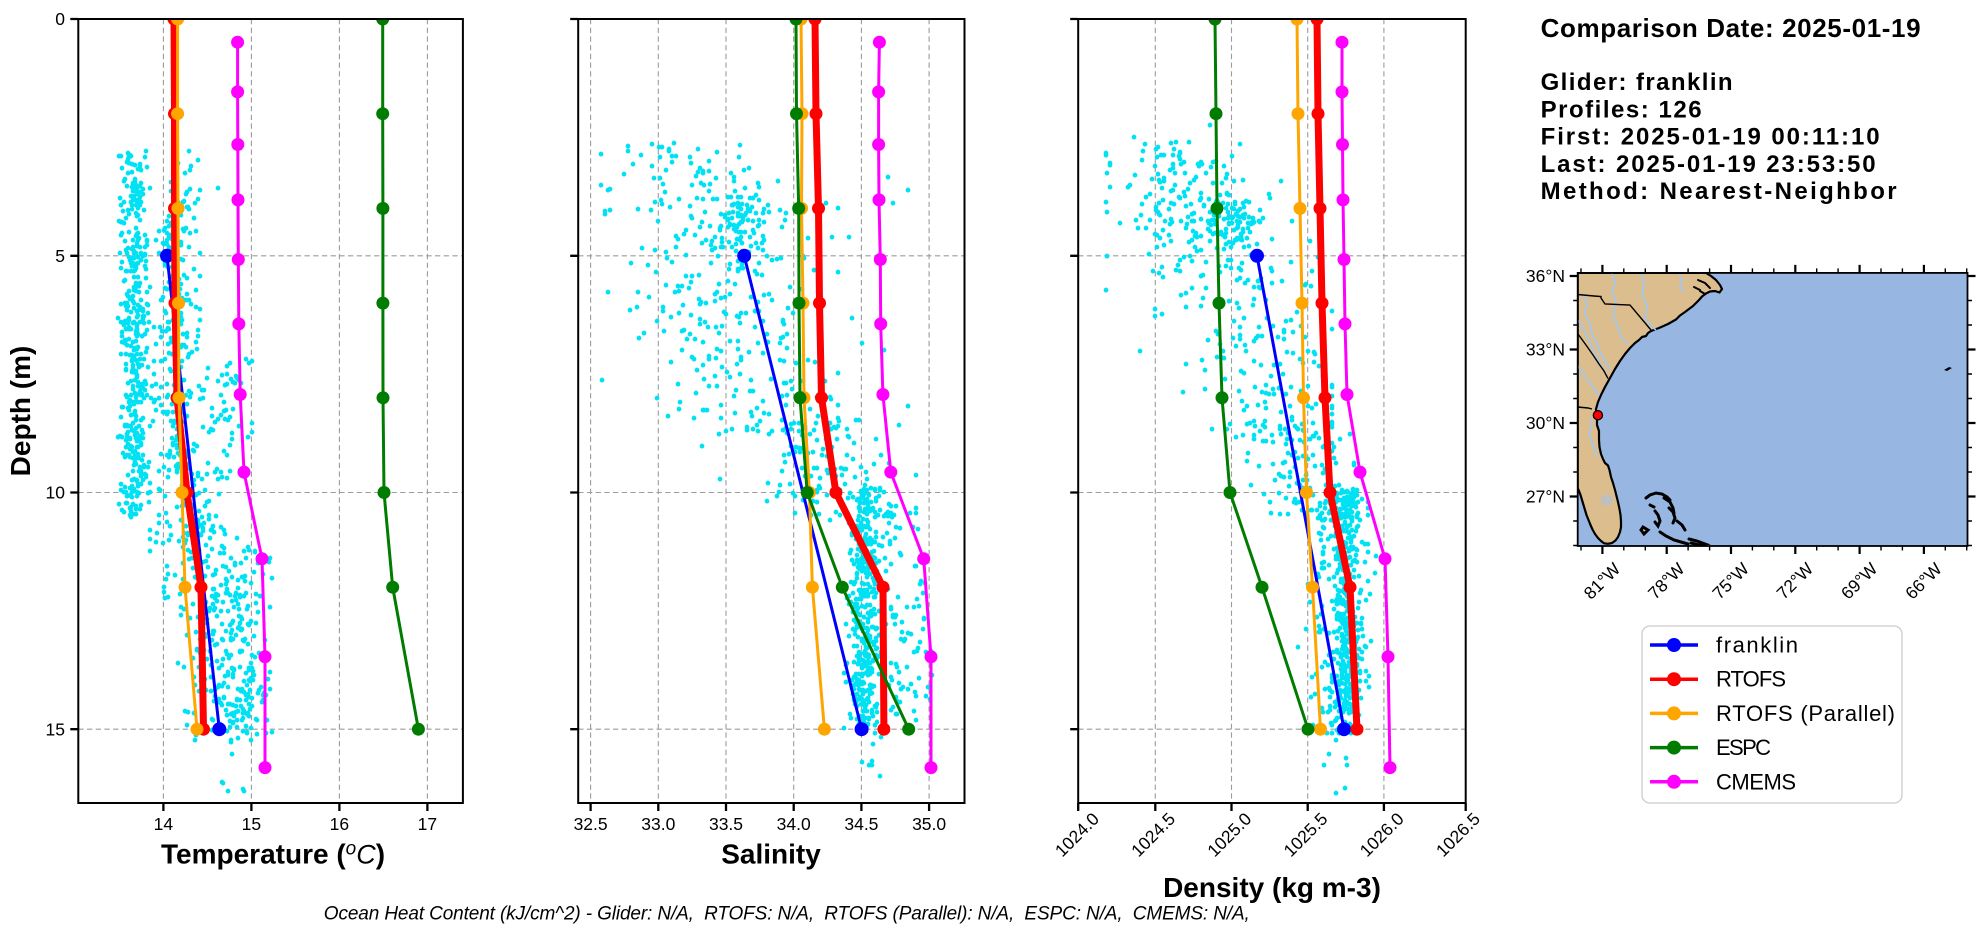 This screenshot has width=1978, height=934. Describe the element at coordinates (1805, 713) in the screenshot. I see `svg-text: RTOFS (Parallel)` at that location.